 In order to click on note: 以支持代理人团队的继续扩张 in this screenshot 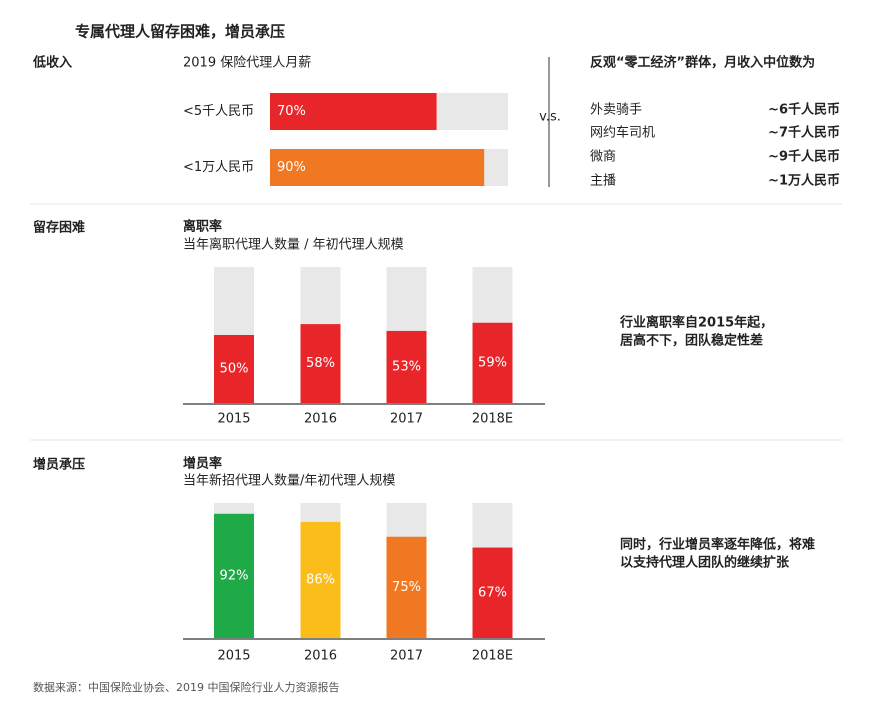, I will do `click(705, 563)`.